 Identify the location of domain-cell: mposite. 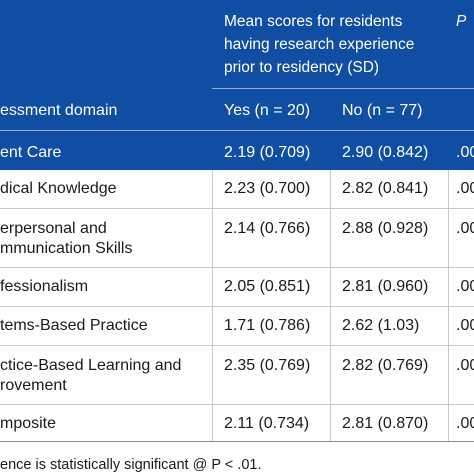
(28, 423).